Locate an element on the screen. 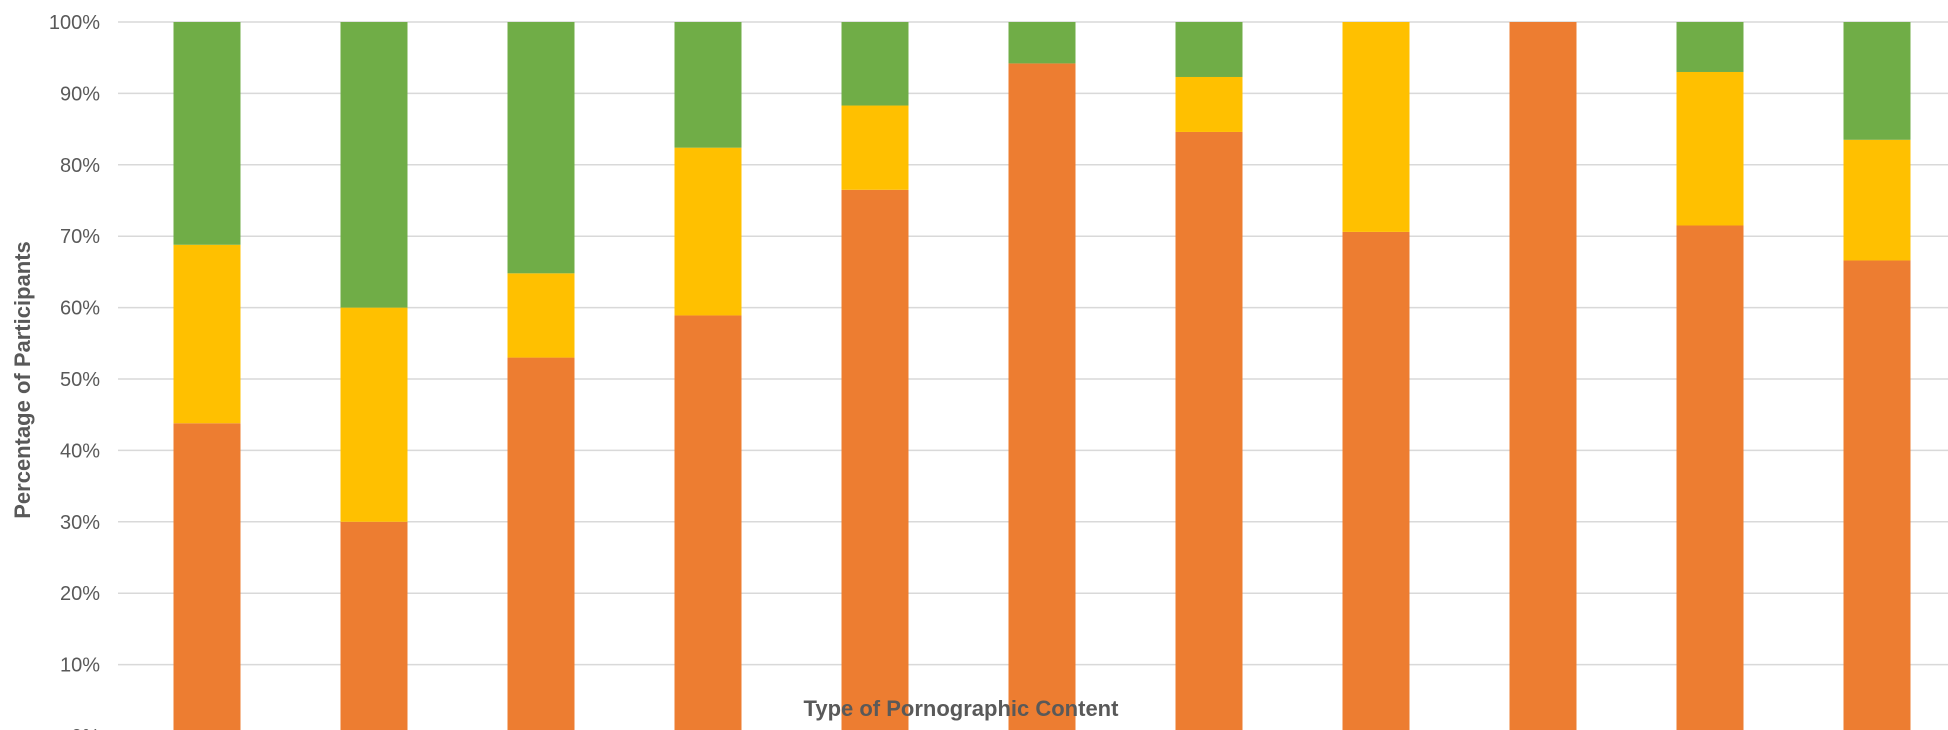 This screenshot has width=1948, height=730. y-tick-label: 90% is located at coordinates (80, 94).